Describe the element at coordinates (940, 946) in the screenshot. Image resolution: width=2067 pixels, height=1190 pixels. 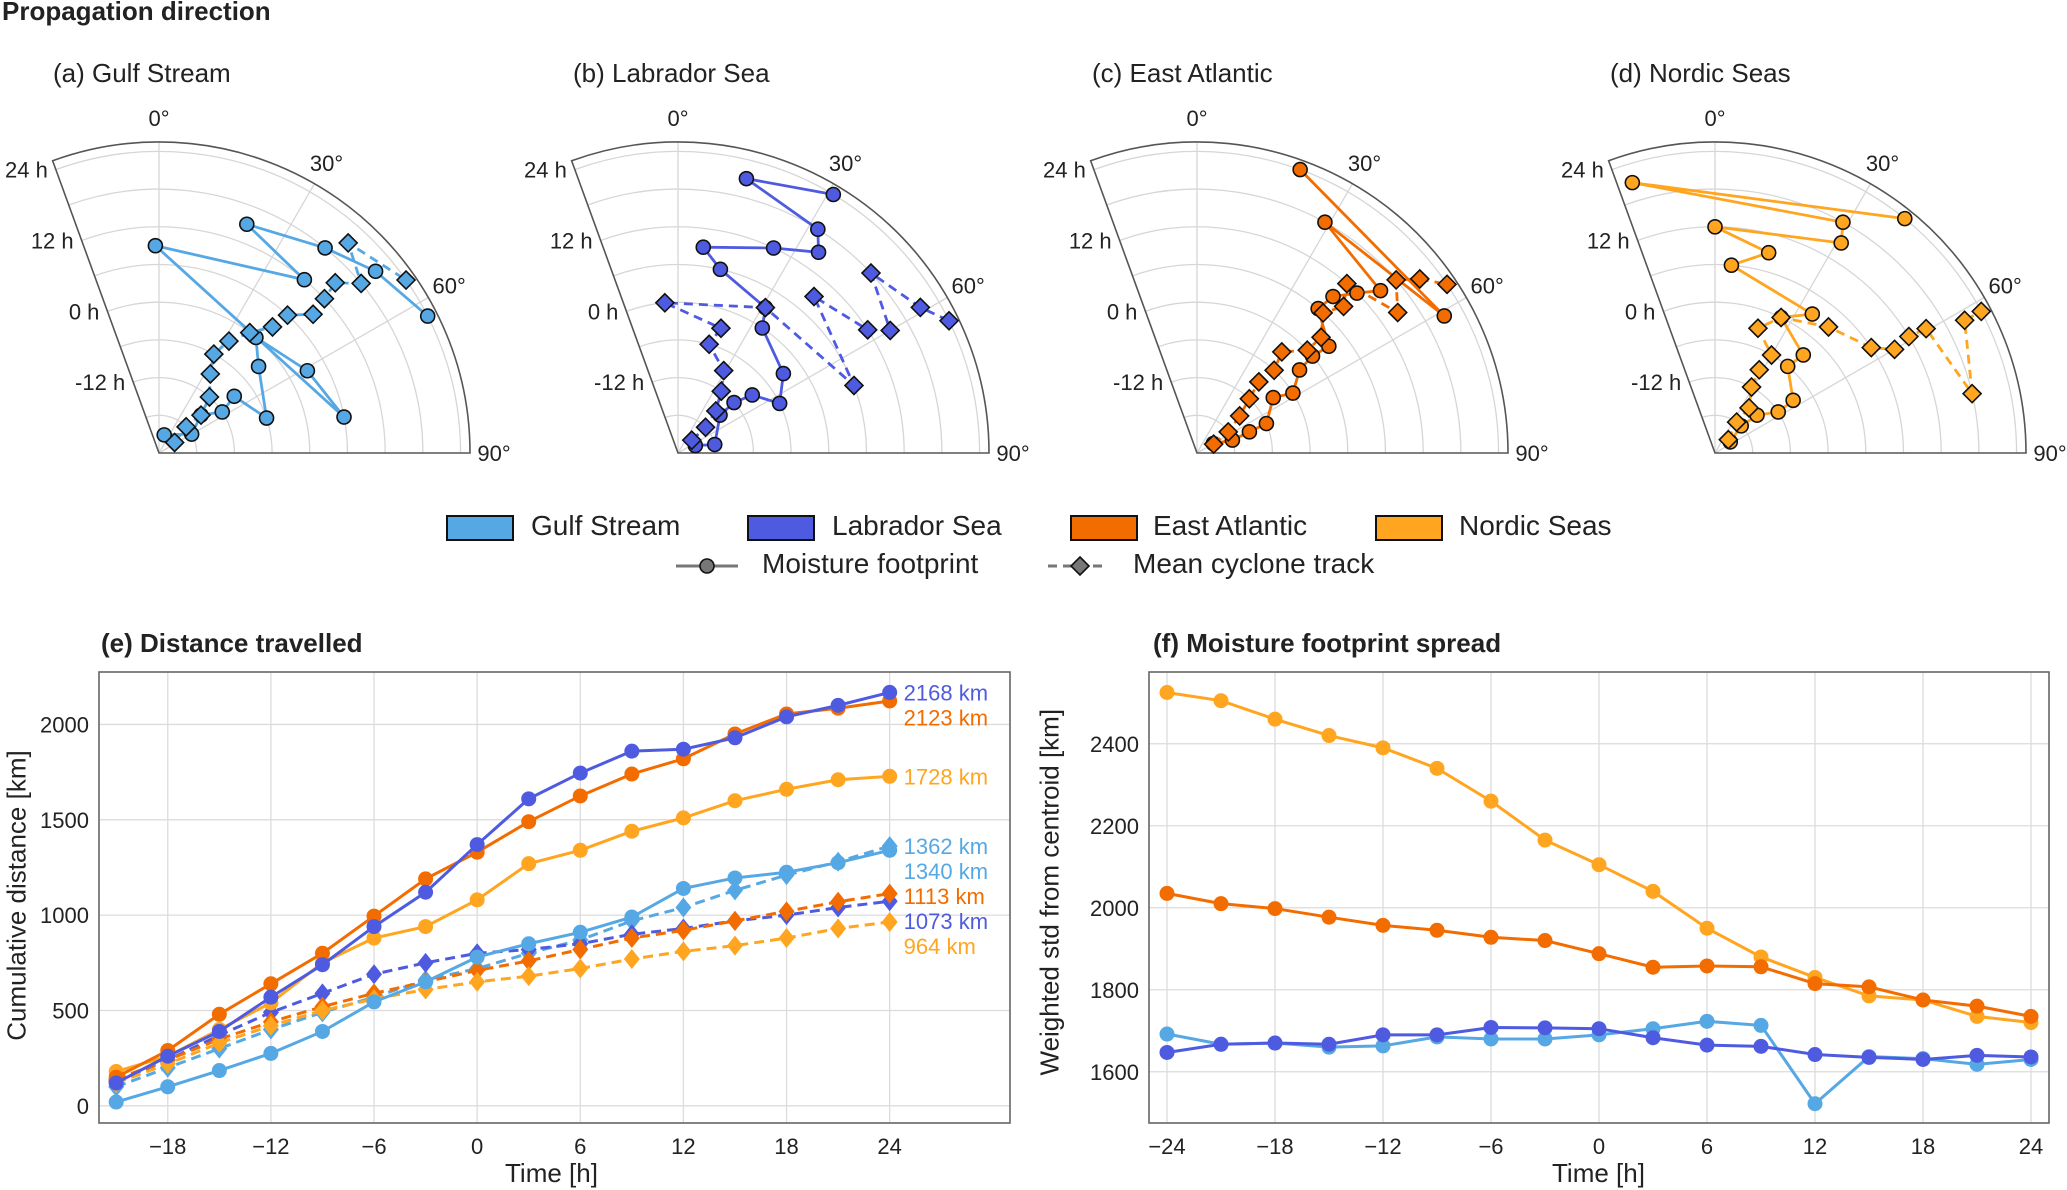
I see `end-value-label: 964 km` at that location.